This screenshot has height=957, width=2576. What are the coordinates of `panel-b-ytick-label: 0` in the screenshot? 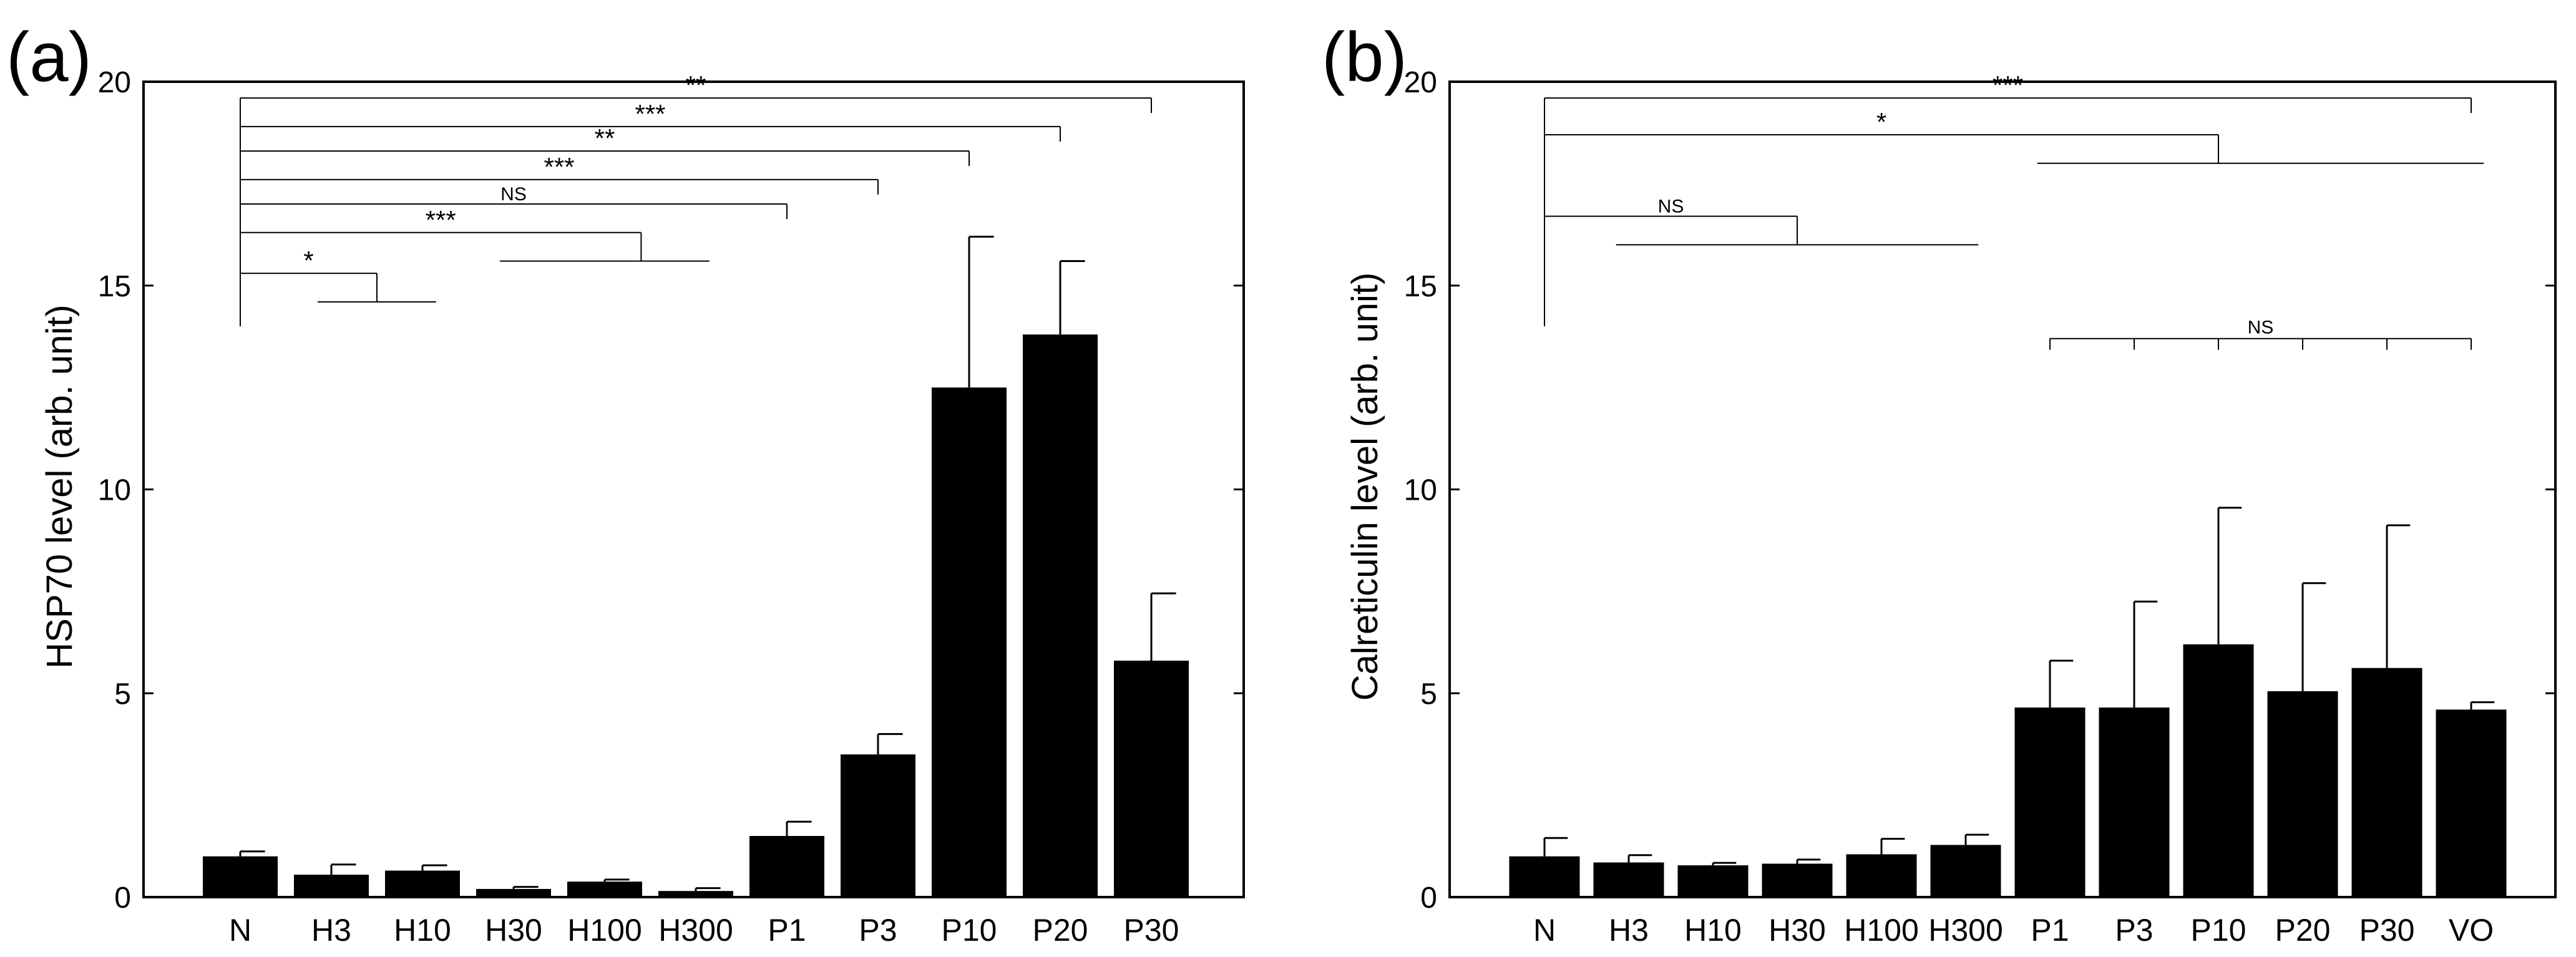 It's located at (1428, 898).